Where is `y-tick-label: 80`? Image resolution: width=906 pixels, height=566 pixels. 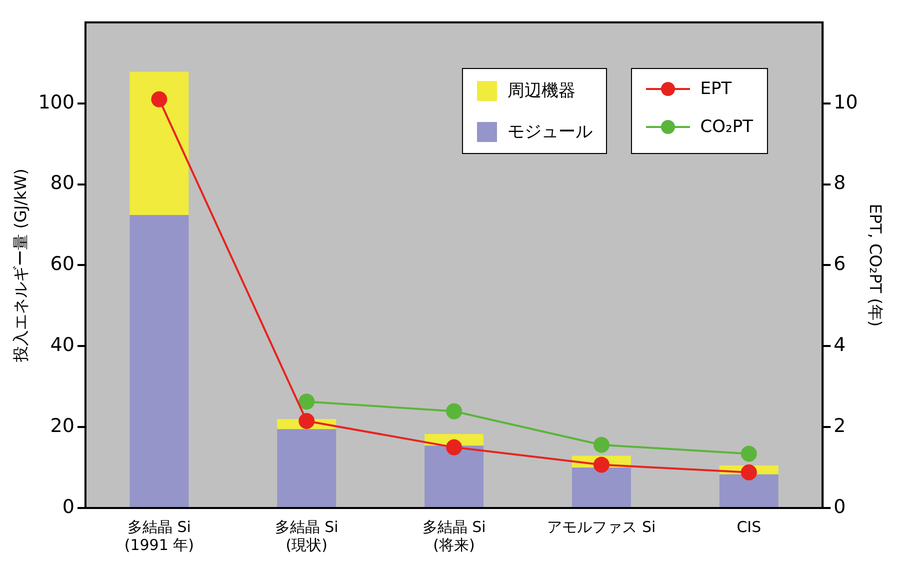 y-tick-label: 80 is located at coordinates (62, 183).